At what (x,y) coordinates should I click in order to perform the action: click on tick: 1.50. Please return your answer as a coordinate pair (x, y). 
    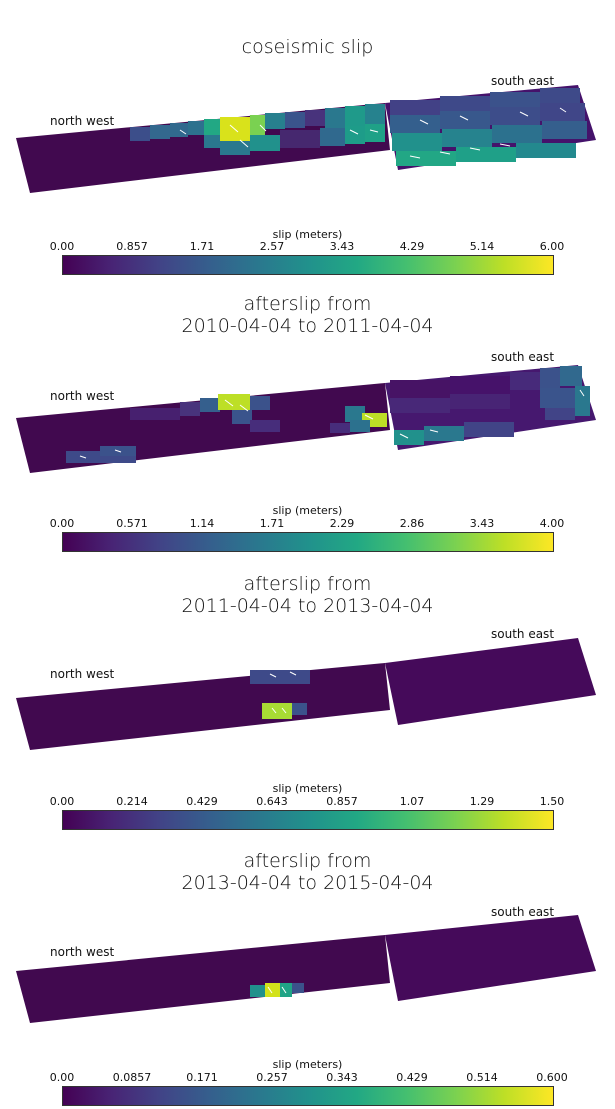
    Looking at the image, I should click on (552, 801).